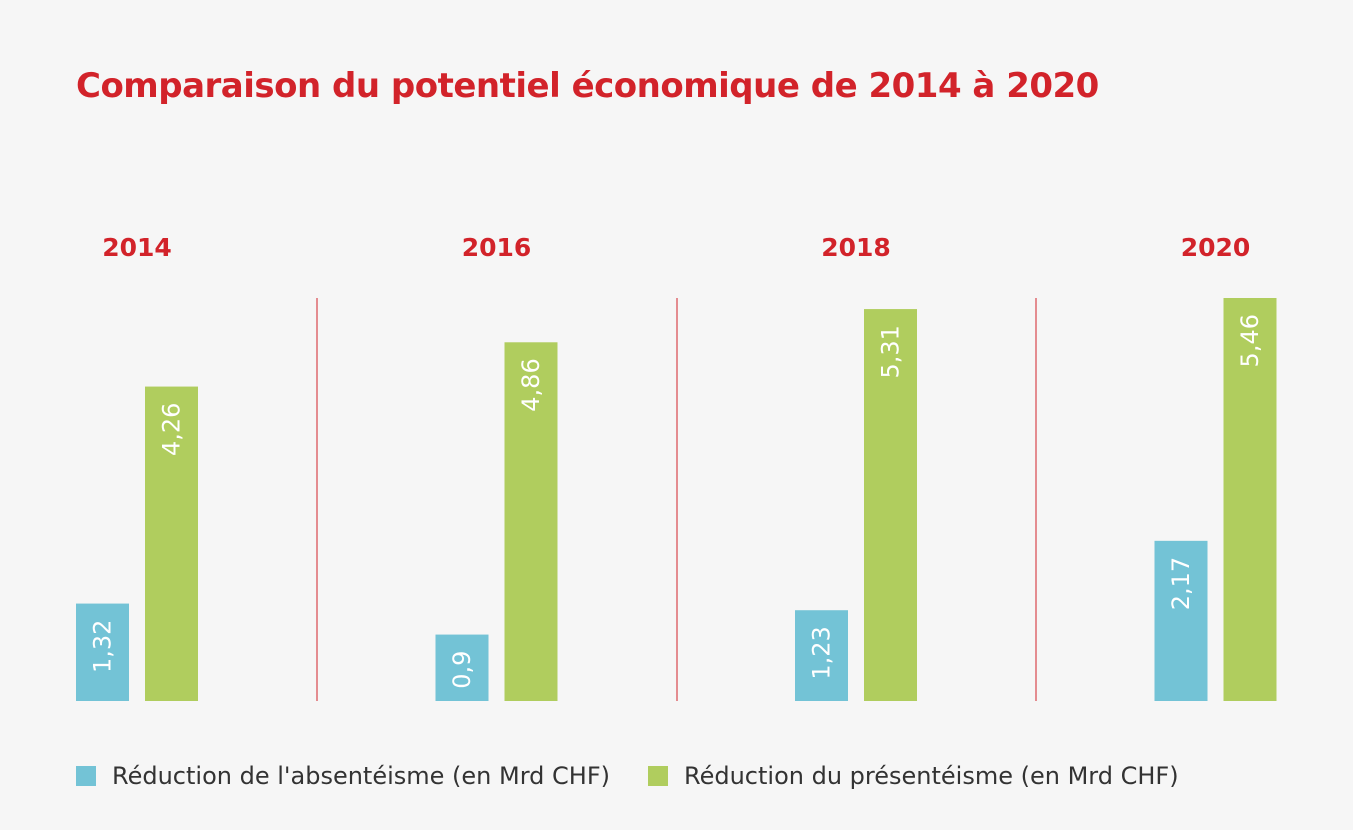 This screenshot has height=830, width=1353. Describe the element at coordinates (531, 384) in the screenshot. I see `value-label-presenteeism-2016: 4,86` at that location.